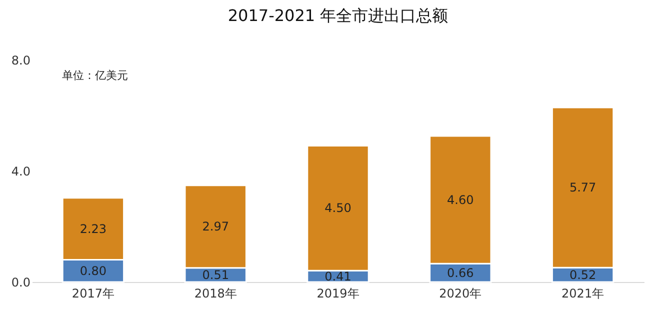 Image resolution: width=668 pixels, height=320 pixels. Describe the element at coordinates (338, 293) in the screenshot. I see `x-tick-label: 2019年` at that location.